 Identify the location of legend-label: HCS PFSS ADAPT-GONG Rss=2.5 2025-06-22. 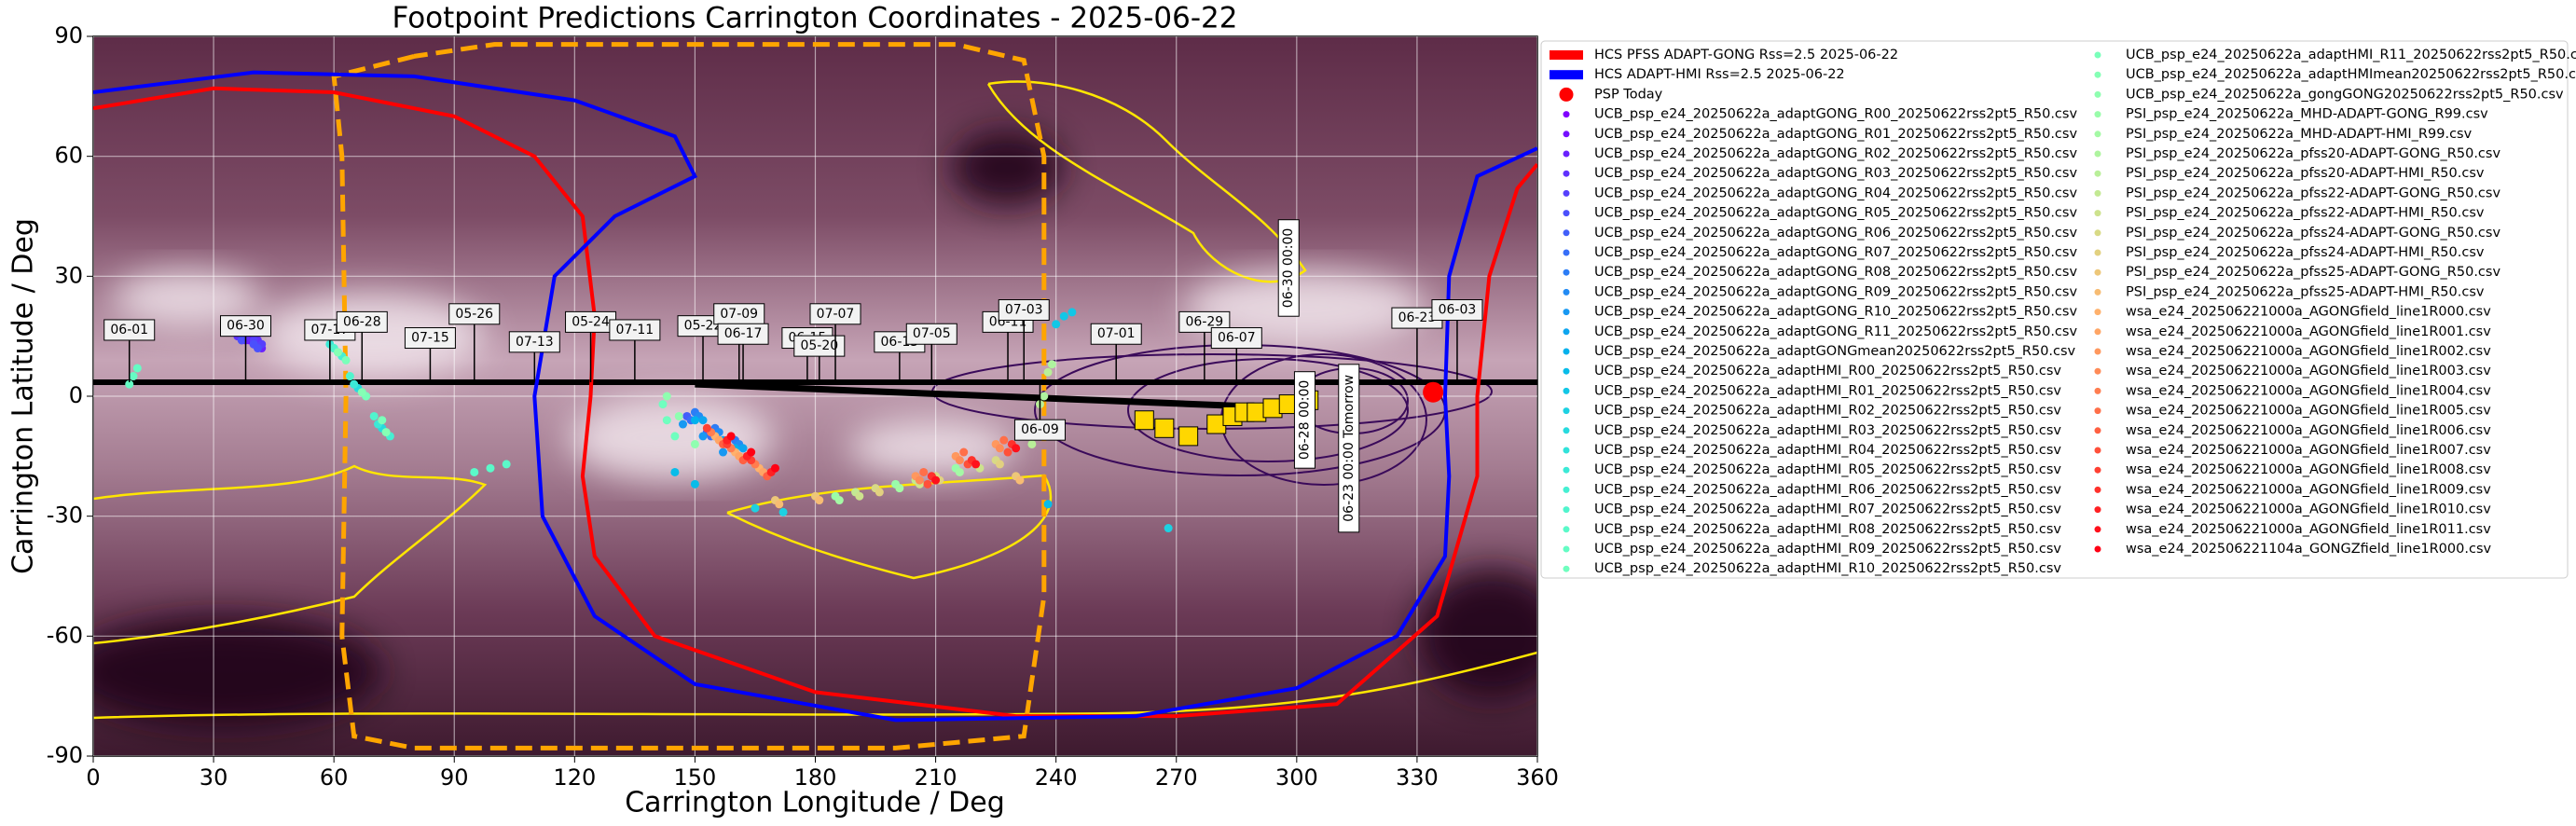
(1746, 55).